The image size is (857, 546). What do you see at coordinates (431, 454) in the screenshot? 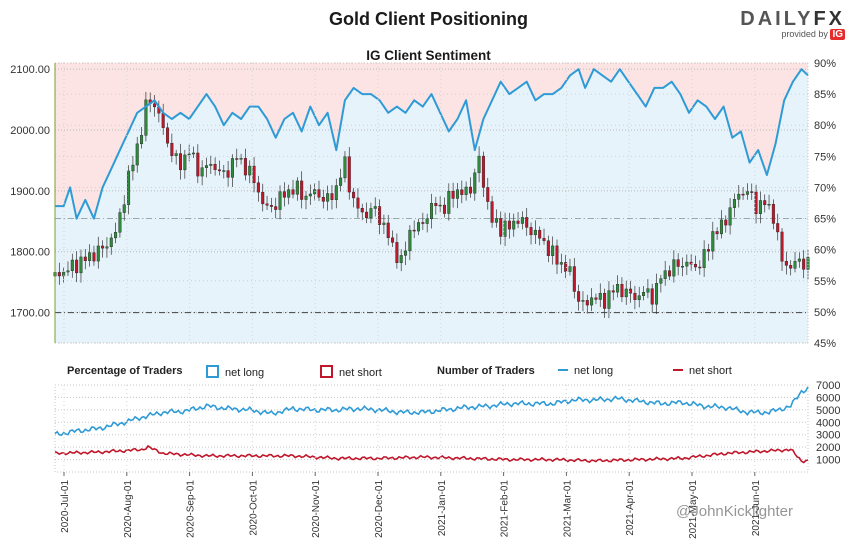
I see `net-short-count-line` at bounding box center [431, 454].